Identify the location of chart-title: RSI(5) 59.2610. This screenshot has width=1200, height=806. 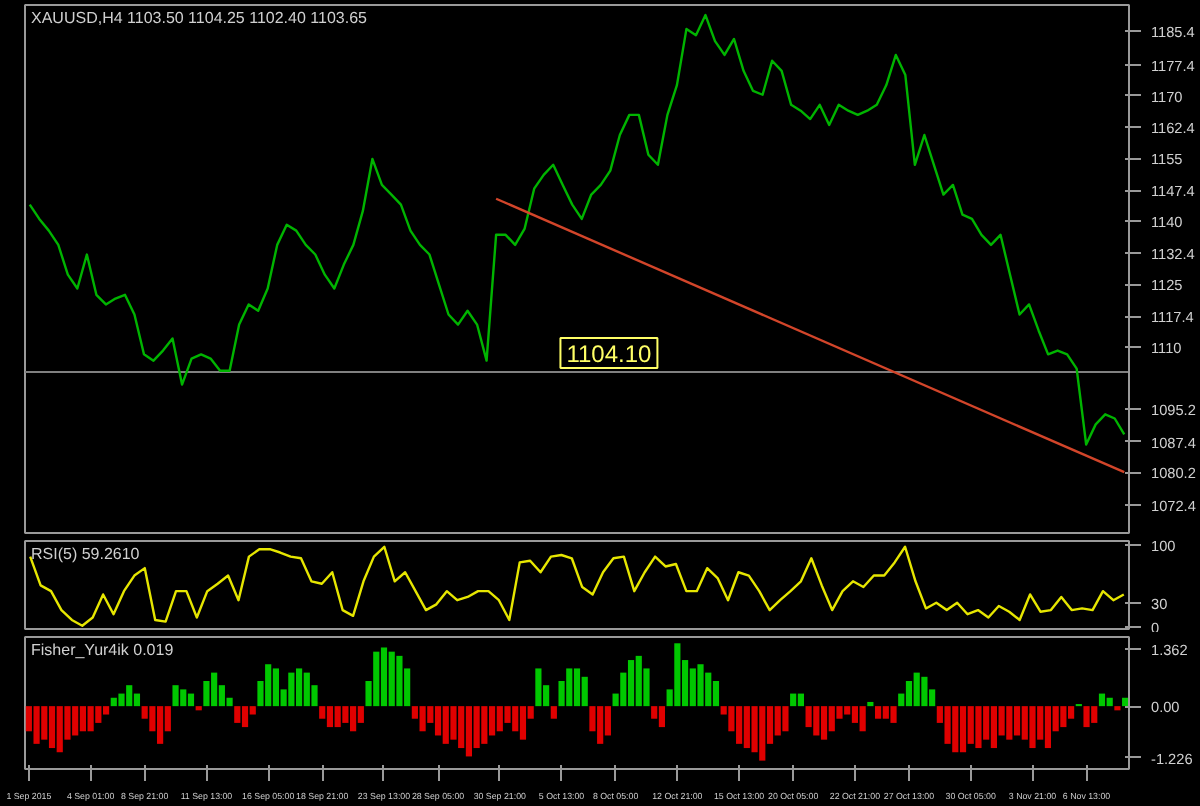
(86, 554).